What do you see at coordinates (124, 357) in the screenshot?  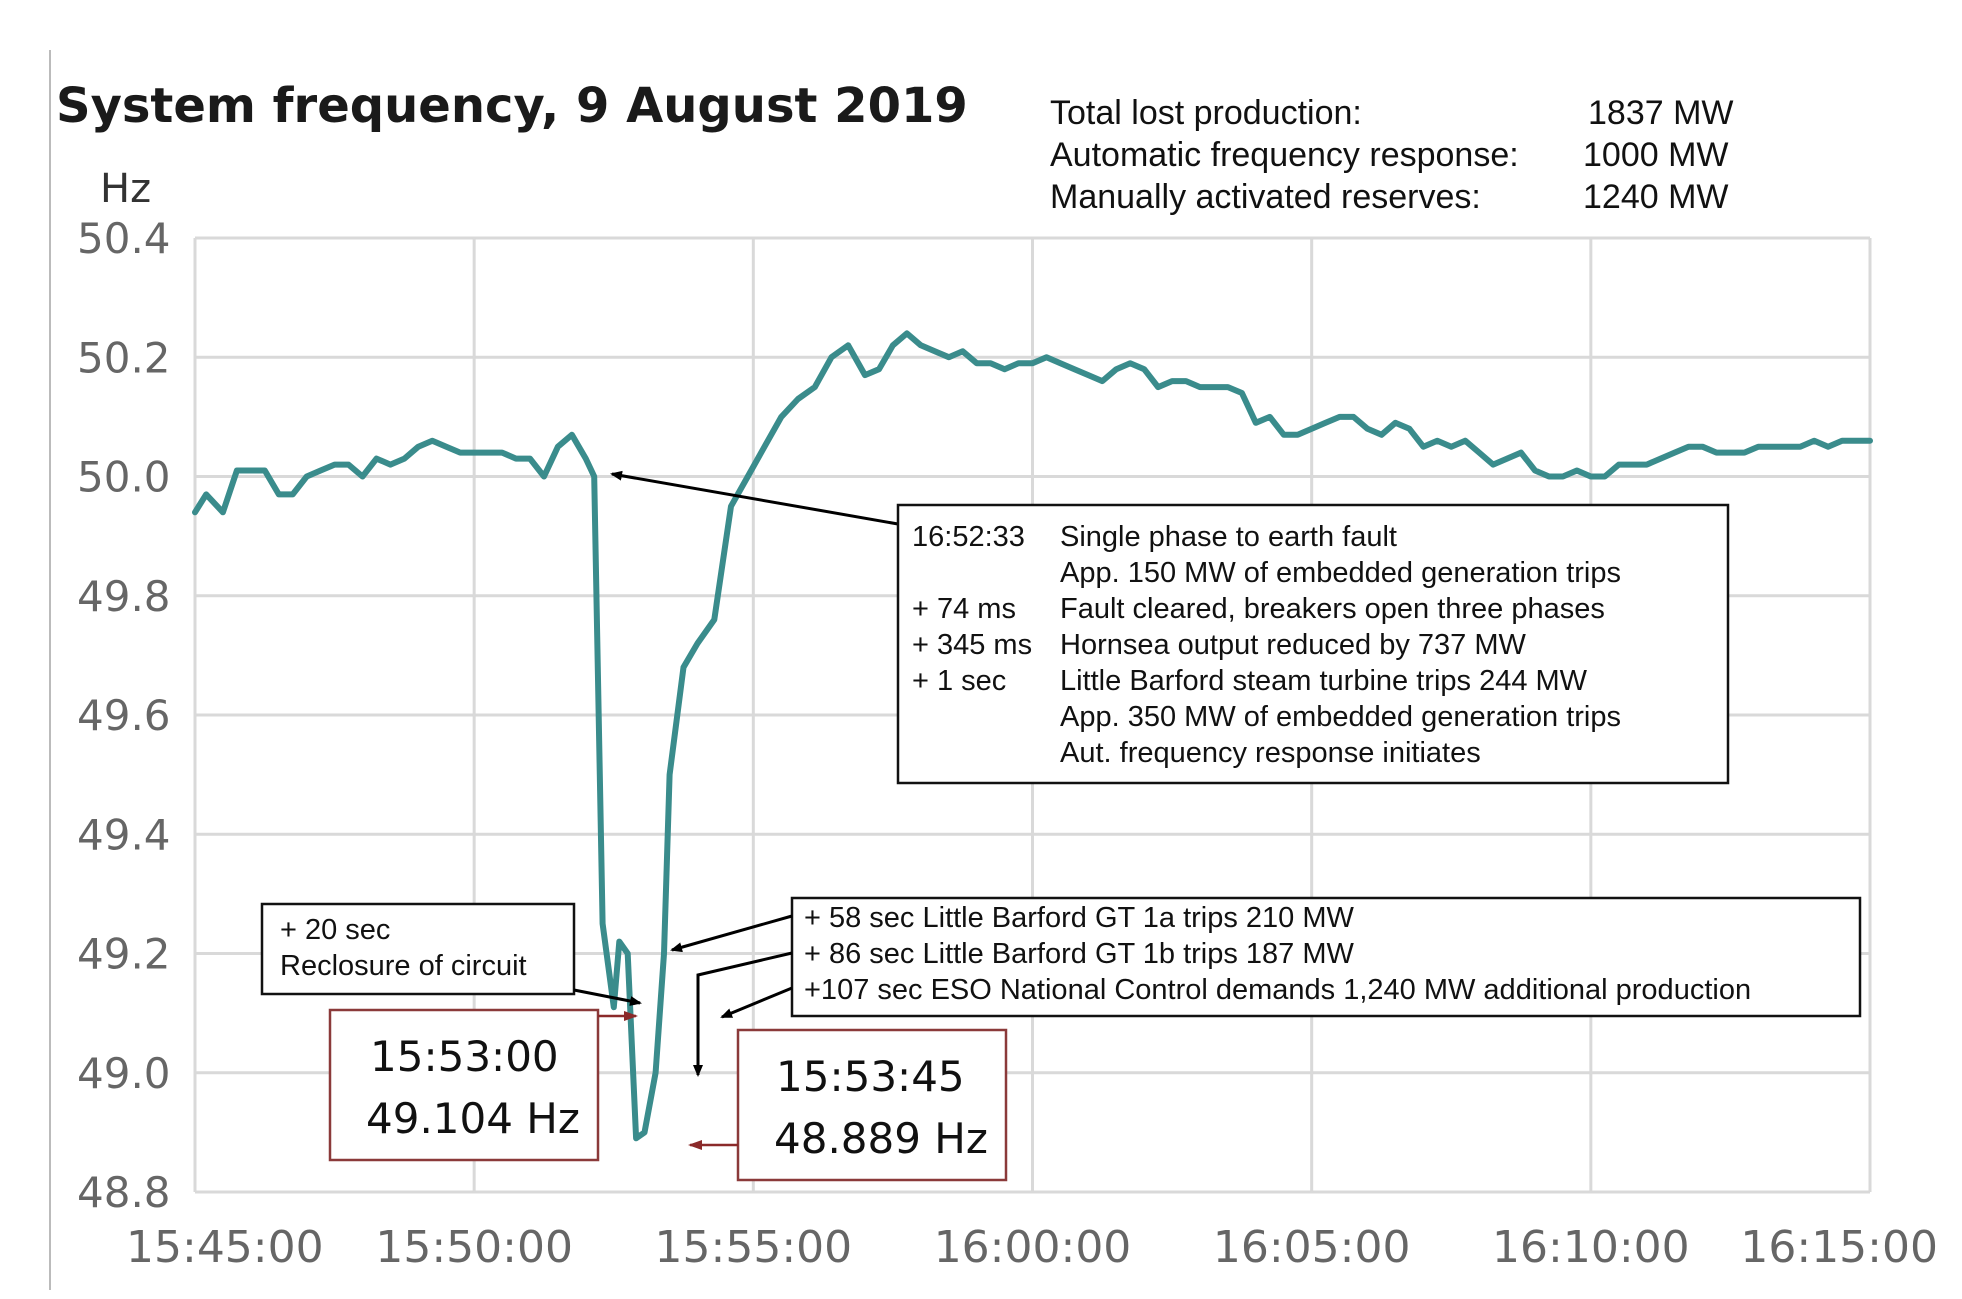 I see `y-tick-label: 50.2` at bounding box center [124, 357].